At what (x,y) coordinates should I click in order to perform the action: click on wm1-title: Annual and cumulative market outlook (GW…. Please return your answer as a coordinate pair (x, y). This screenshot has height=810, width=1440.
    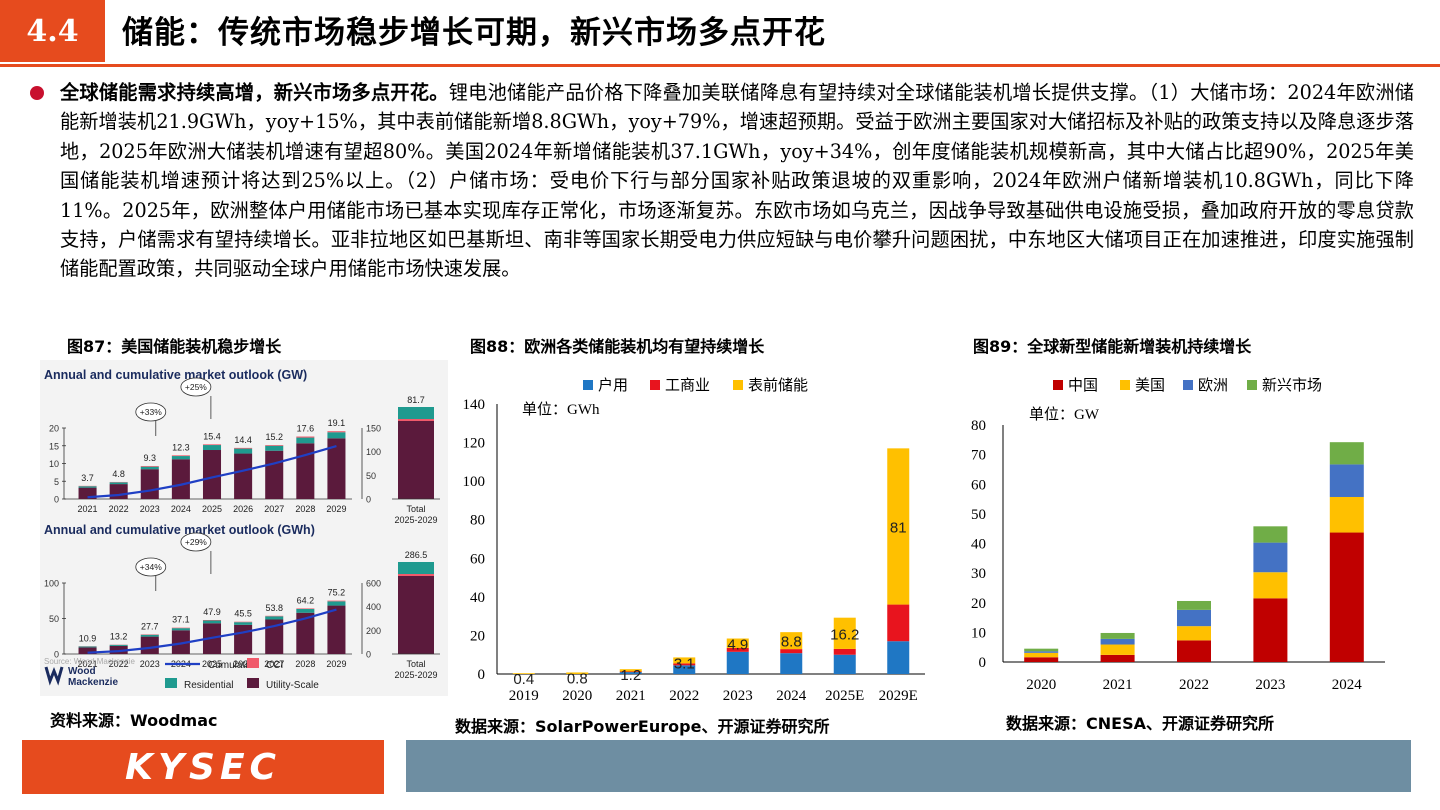
    Looking at the image, I should click on (175, 375).